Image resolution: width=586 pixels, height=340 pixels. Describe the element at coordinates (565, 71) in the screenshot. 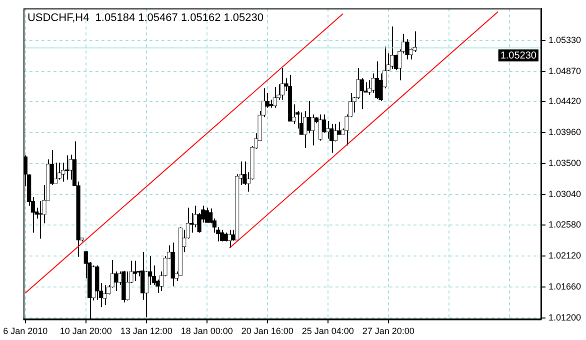

I see `y-tick-label: 1.04870` at that location.